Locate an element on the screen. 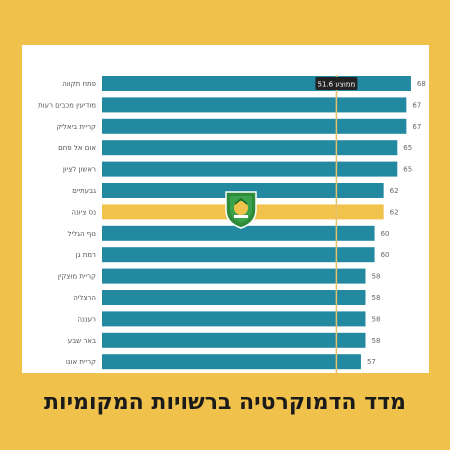 Image resolution: width=450 pixels, height=450 pixels. category-label: הרצליה is located at coordinates (84, 298).